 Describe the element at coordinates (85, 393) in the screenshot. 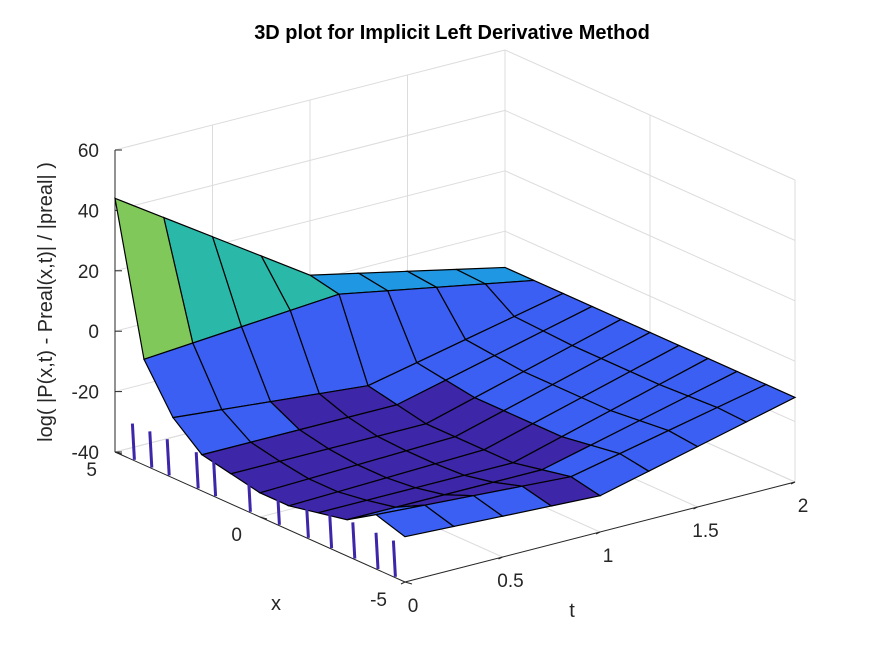

I see `z-tick-label: -20` at that location.